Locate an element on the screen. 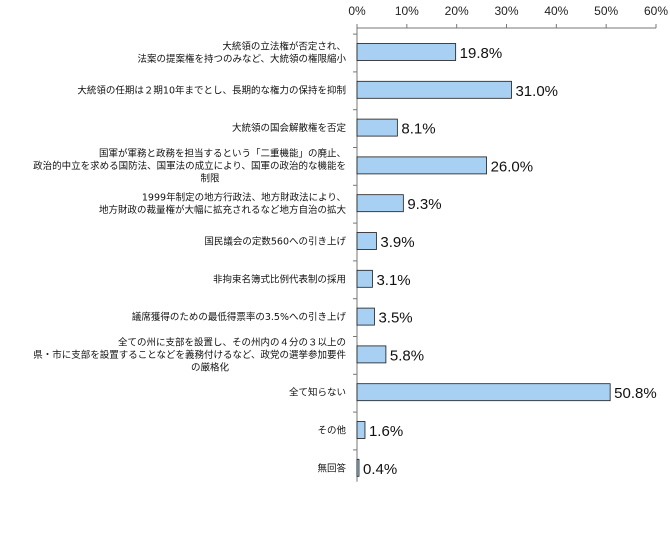 This screenshot has width=670, height=534. x-tick-label: 0% is located at coordinates (357, 11).